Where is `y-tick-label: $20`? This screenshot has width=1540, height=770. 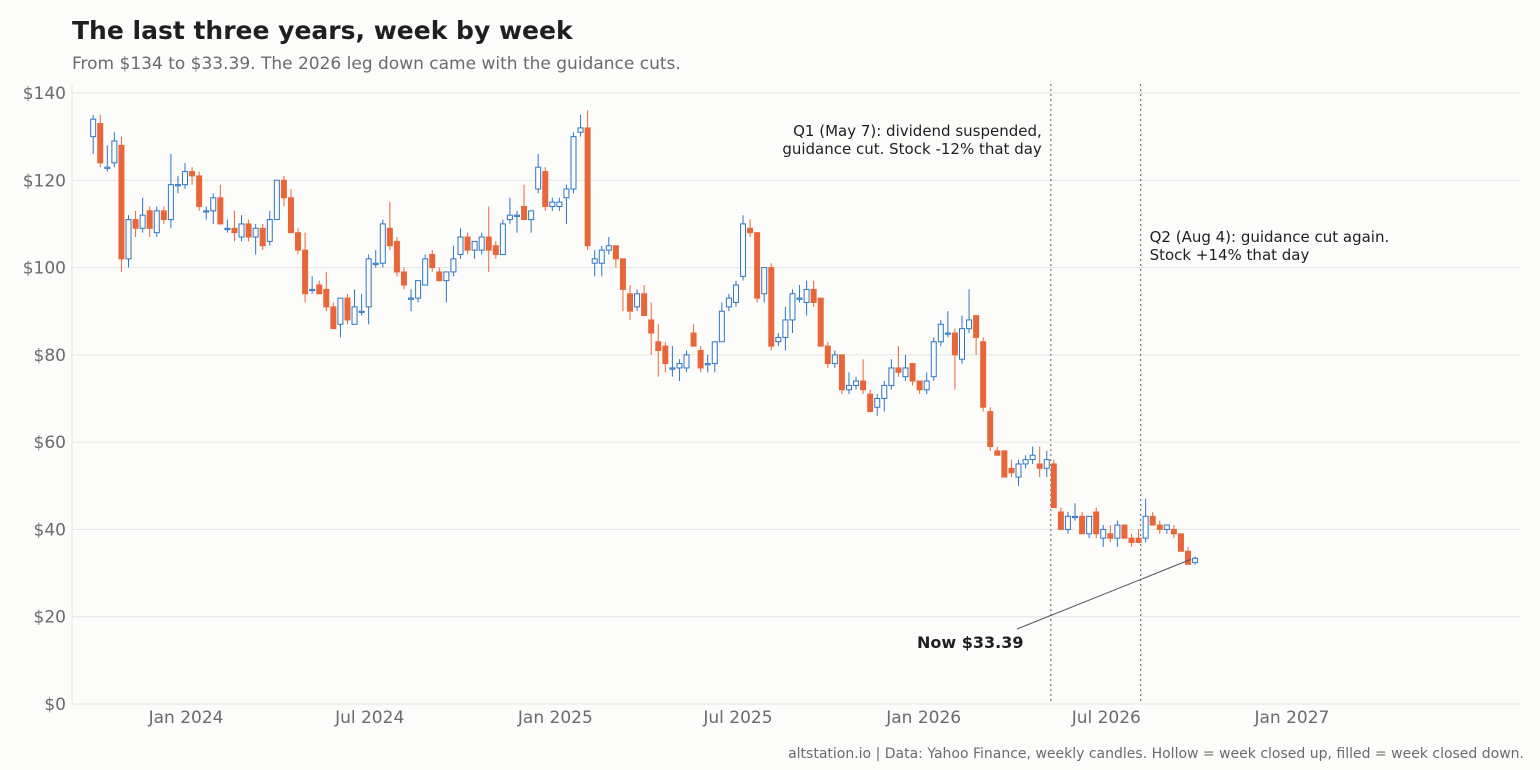
y-tick-label: $20 is located at coordinates (50, 618).